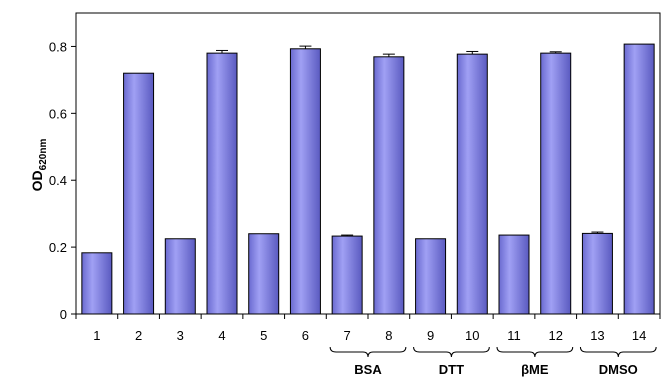 The height and width of the screenshot is (378, 663). What do you see at coordinates (618, 369) in the screenshot?
I see `group-label-DMSO: DMSO` at bounding box center [618, 369].